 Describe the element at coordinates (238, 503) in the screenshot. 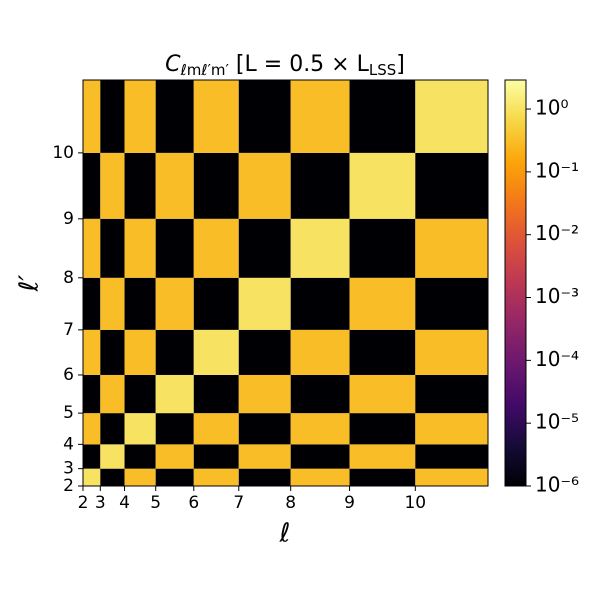

I see `x-tick-label: 7` at that location.